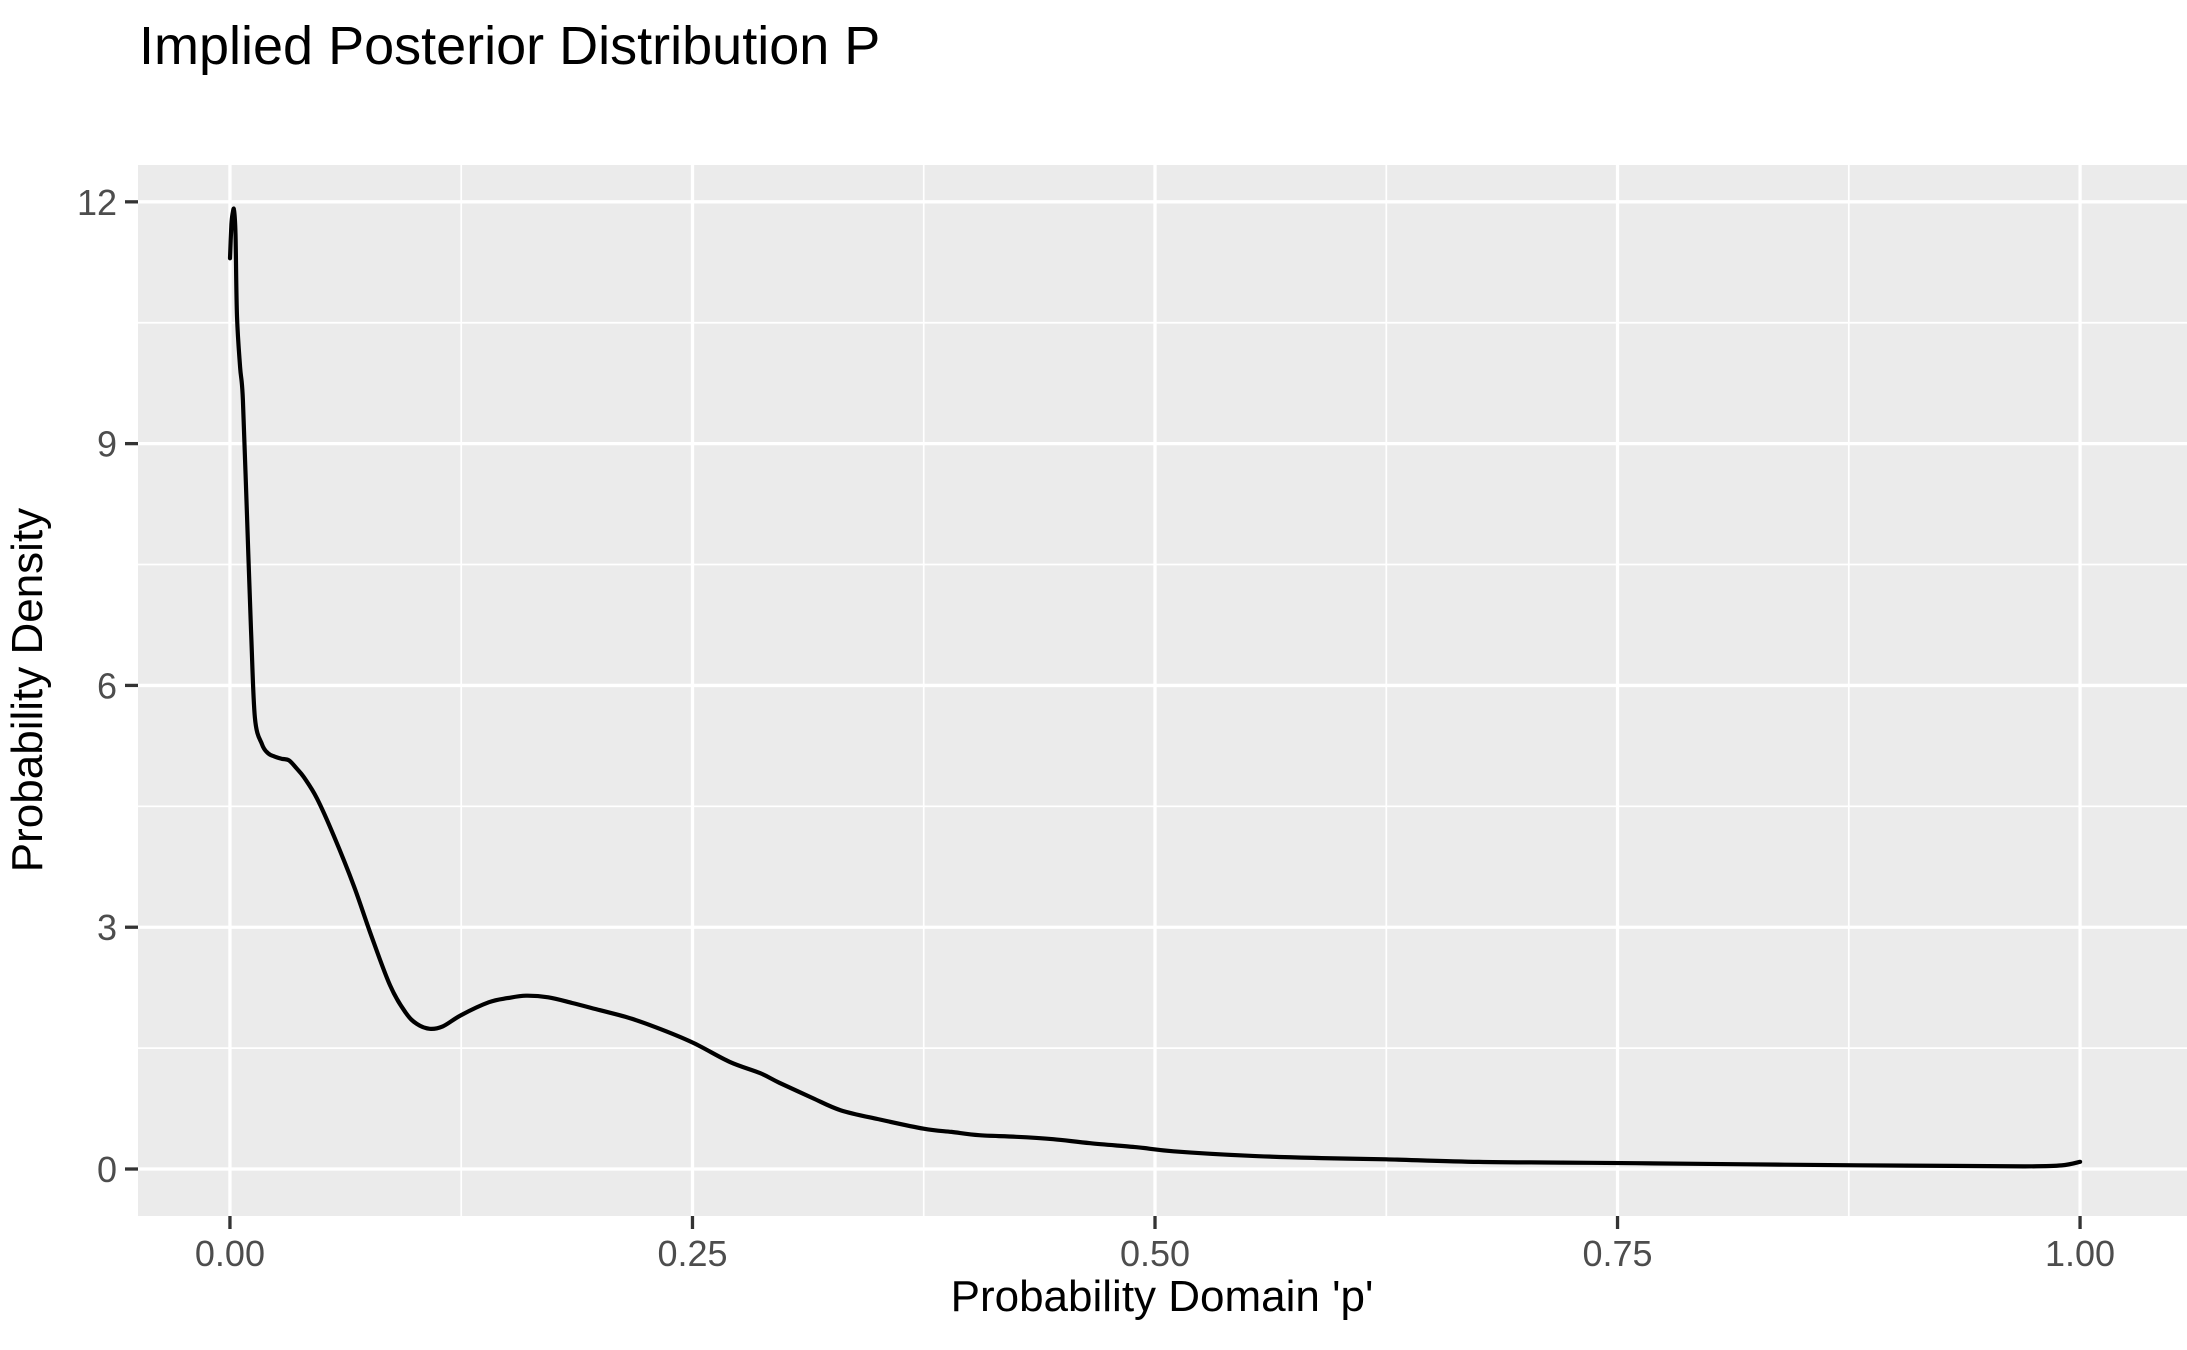 The width and height of the screenshot is (2187, 1350). What do you see at coordinates (2080, 1253) in the screenshot?
I see `x-tick-label: 1.00` at bounding box center [2080, 1253].